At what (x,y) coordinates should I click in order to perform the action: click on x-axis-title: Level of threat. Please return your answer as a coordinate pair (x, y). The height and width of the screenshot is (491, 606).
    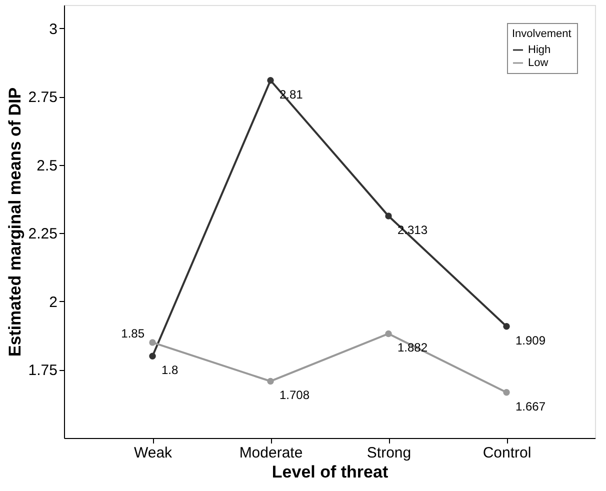
    Looking at the image, I should click on (330, 472).